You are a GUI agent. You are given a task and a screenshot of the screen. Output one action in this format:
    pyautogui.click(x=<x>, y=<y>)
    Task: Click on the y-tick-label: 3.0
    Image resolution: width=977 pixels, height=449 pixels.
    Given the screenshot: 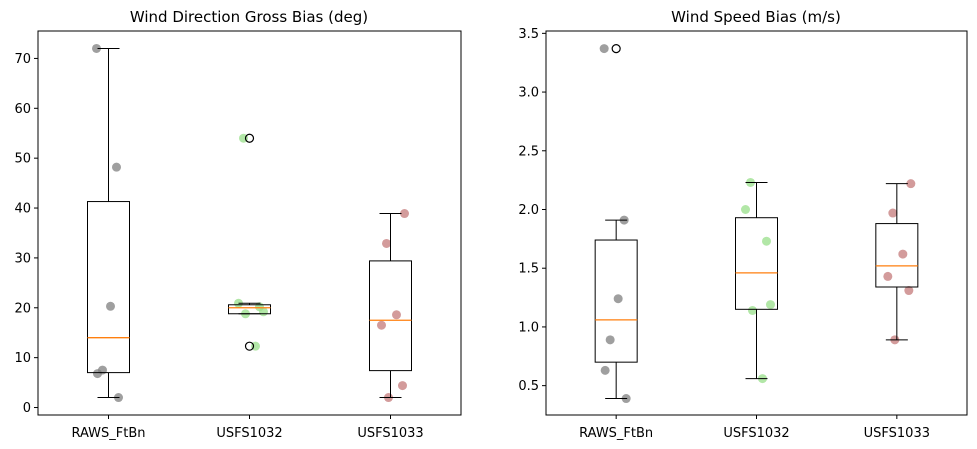 What is the action you would take?
    pyautogui.click(x=528, y=93)
    